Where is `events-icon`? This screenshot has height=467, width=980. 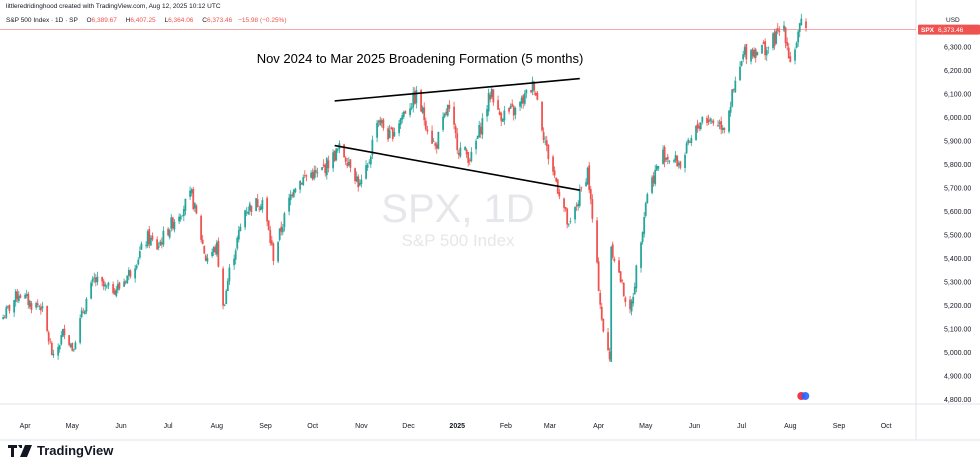
events-icon is located at coordinates (803, 396).